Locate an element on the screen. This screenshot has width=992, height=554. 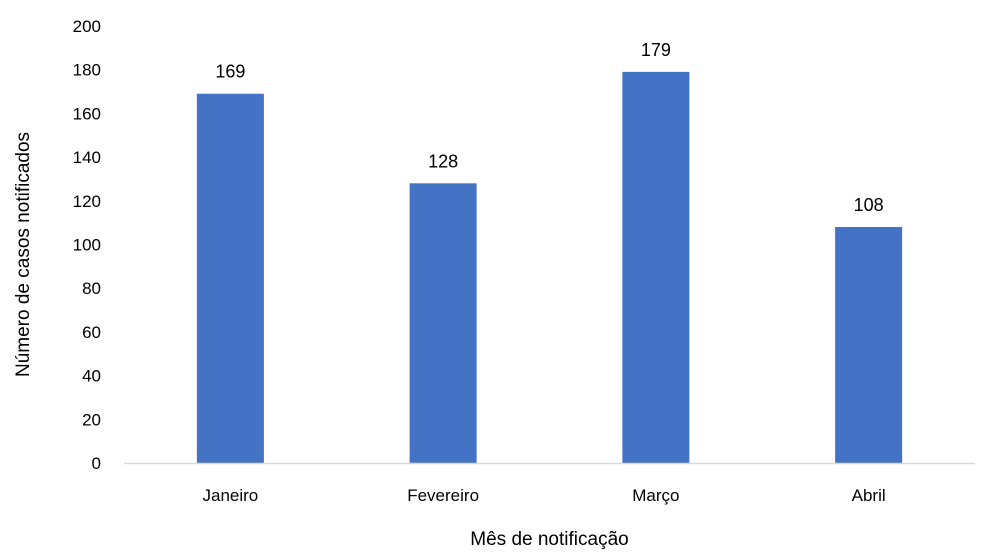
y-tick-label: 200 is located at coordinates (87, 26).